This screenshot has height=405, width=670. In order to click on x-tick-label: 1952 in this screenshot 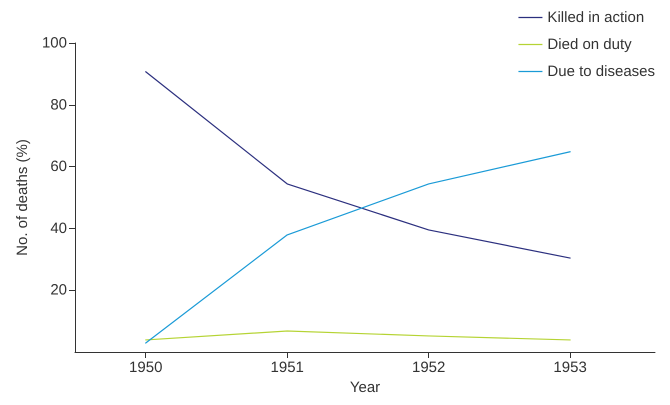, I will do `click(429, 367)`.